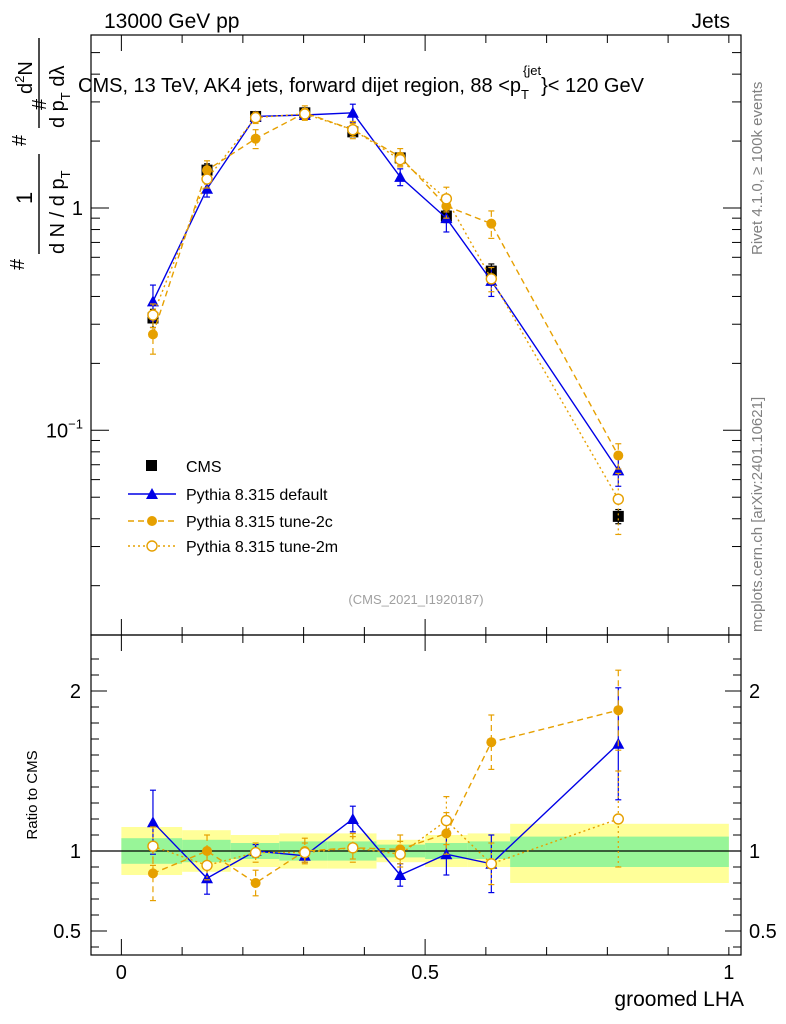 The image size is (786, 1024). What do you see at coordinates (728, 973) in the screenshot?
I see `x-tick-label: 1` at bounding box center [728, 973].